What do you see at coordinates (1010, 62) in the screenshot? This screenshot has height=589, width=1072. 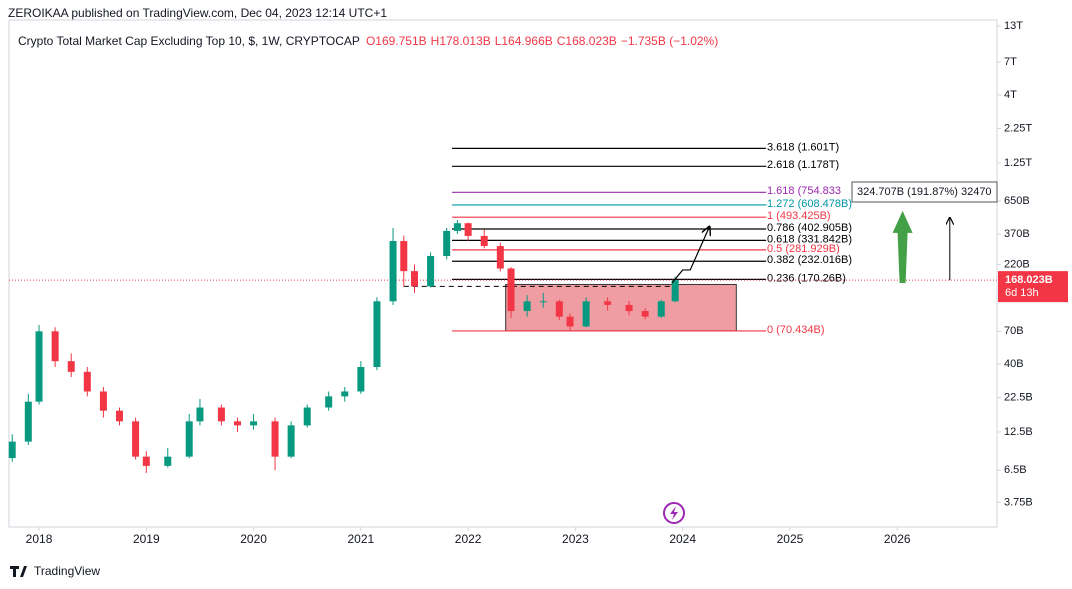 I see `y-tick-label: 7T` at bounding box center [1010, 62].